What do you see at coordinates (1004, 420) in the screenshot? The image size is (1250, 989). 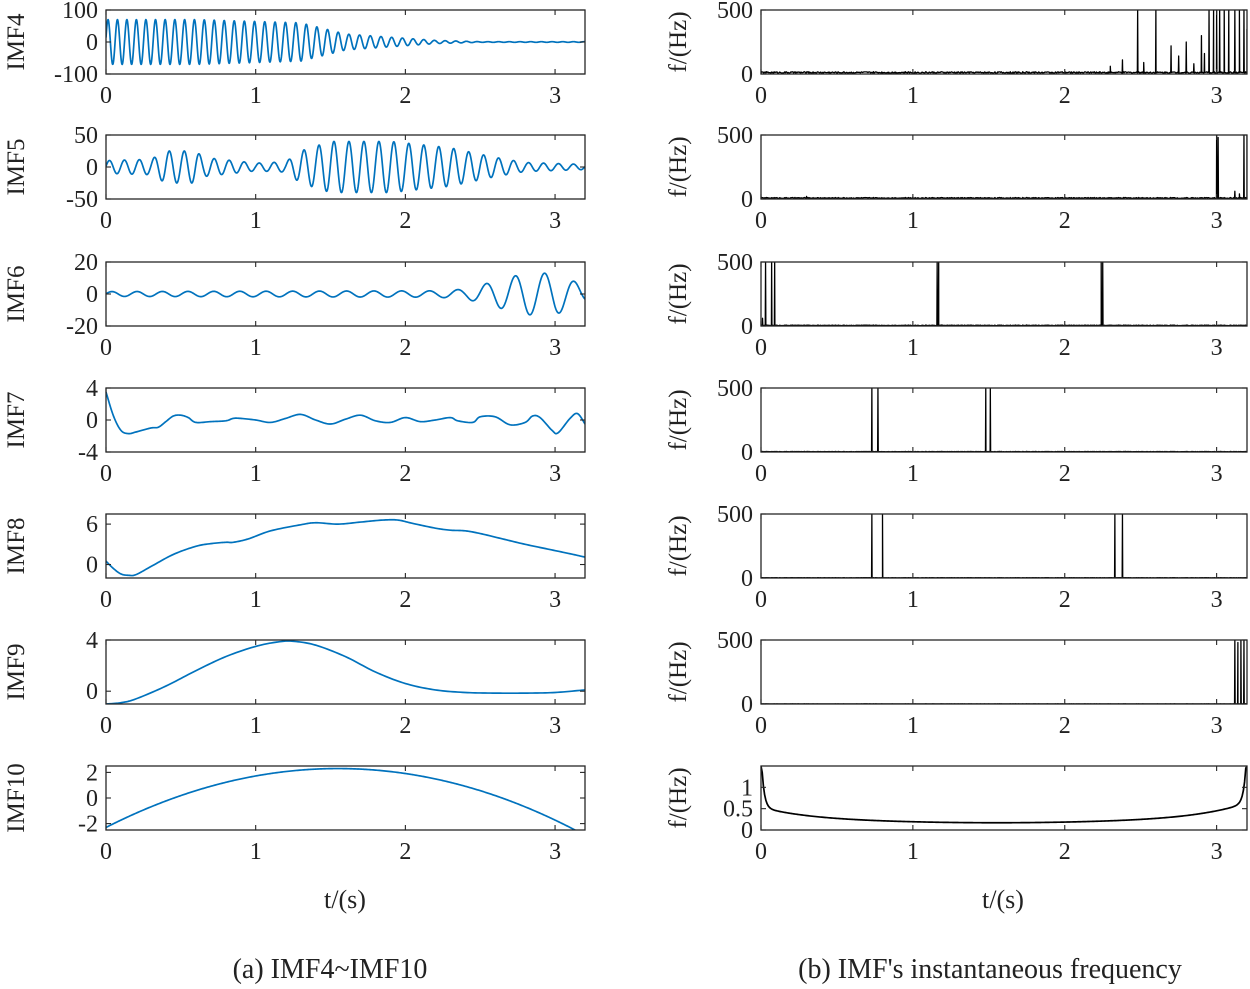 I see `freq7-frame` at bounding box center [1004, 420].